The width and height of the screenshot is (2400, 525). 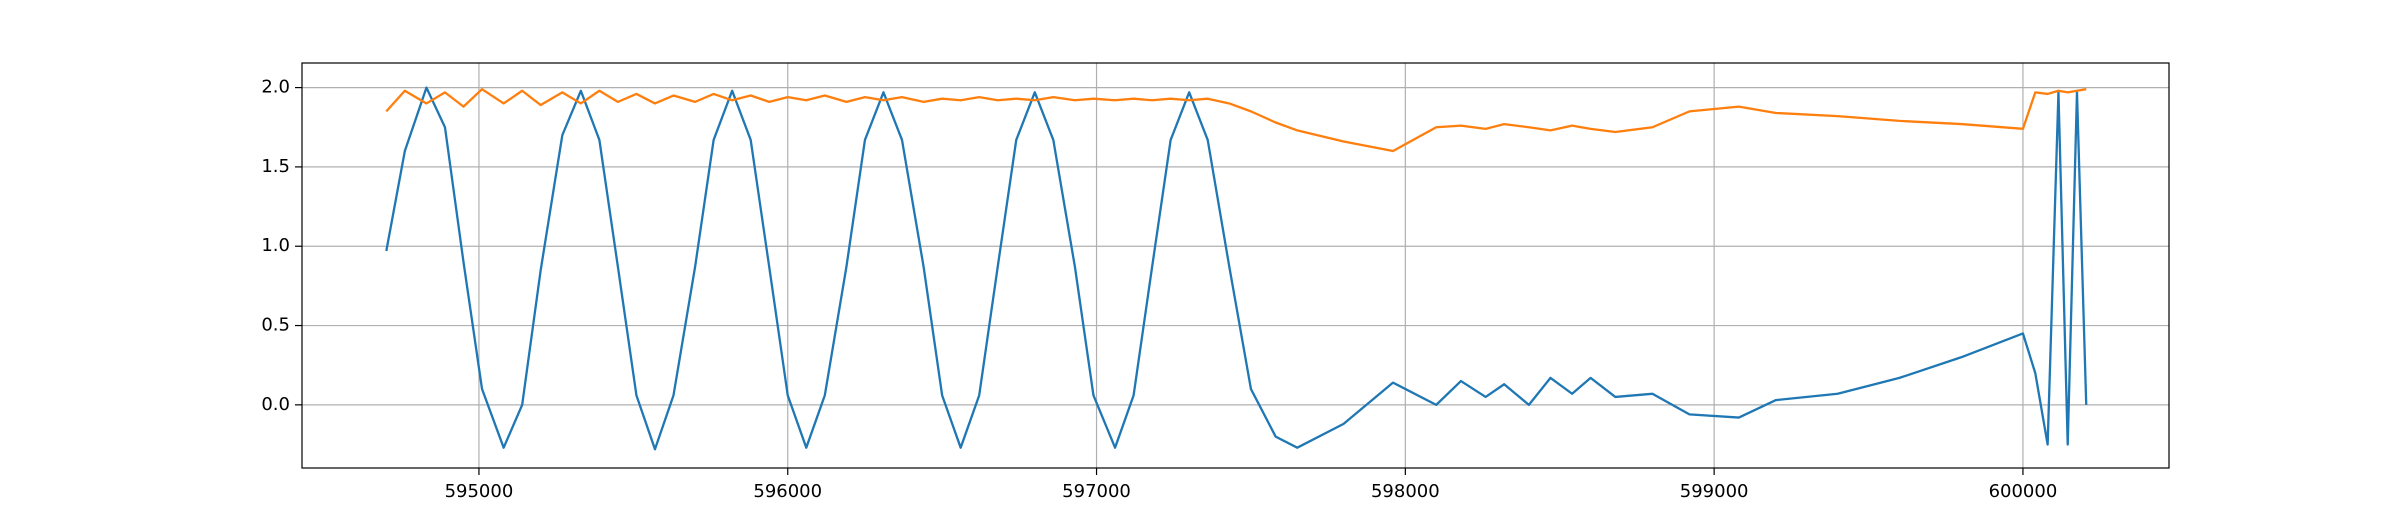 I want to click on y-tick-label: 2.0, so click(x=275, y=87).